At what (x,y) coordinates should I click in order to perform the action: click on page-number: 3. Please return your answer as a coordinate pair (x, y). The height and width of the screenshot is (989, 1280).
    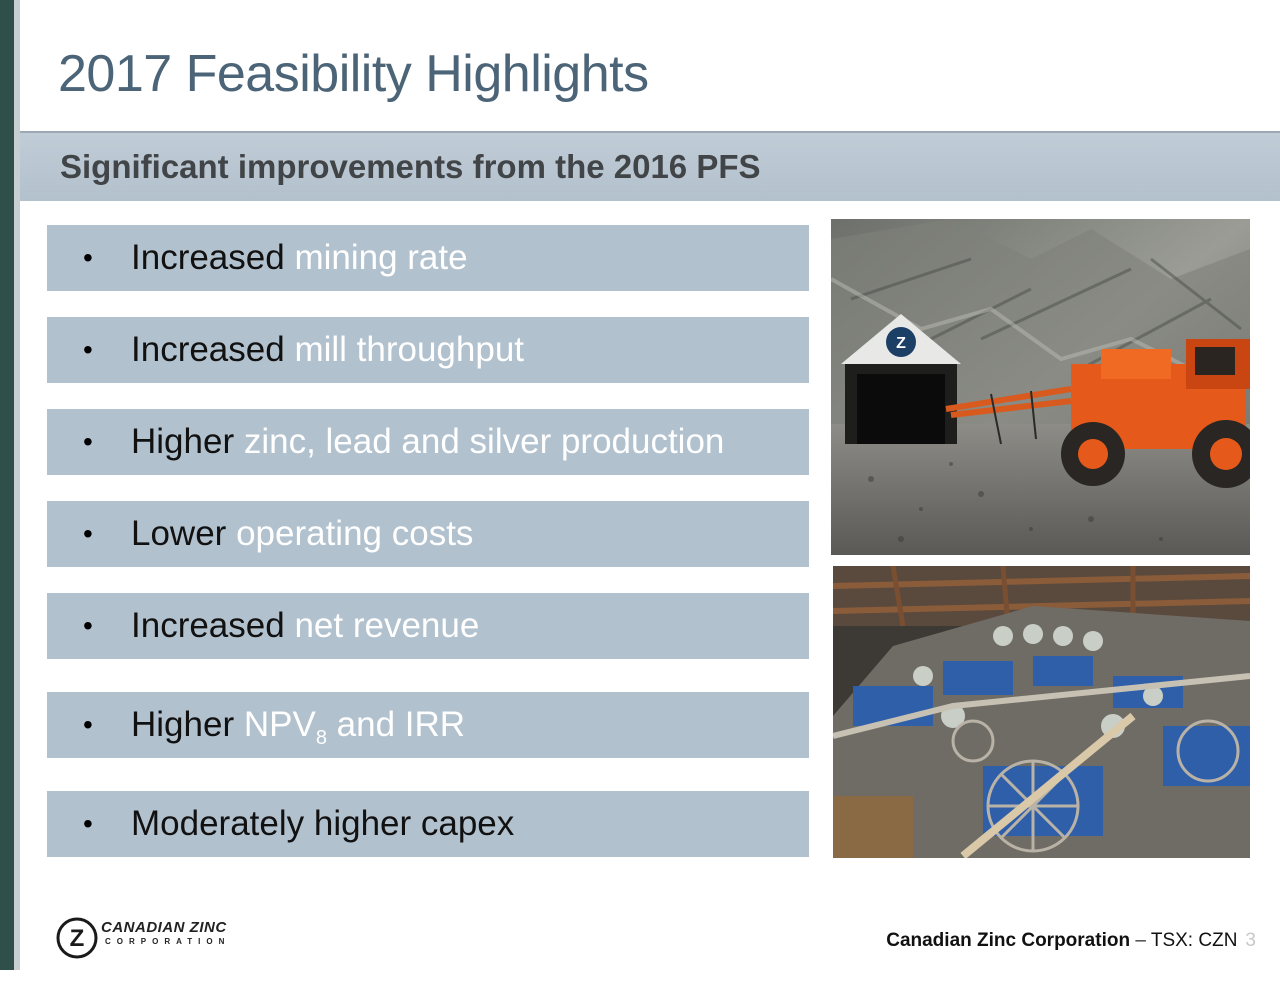
    Looking at the image, I should click on (1250, 940).